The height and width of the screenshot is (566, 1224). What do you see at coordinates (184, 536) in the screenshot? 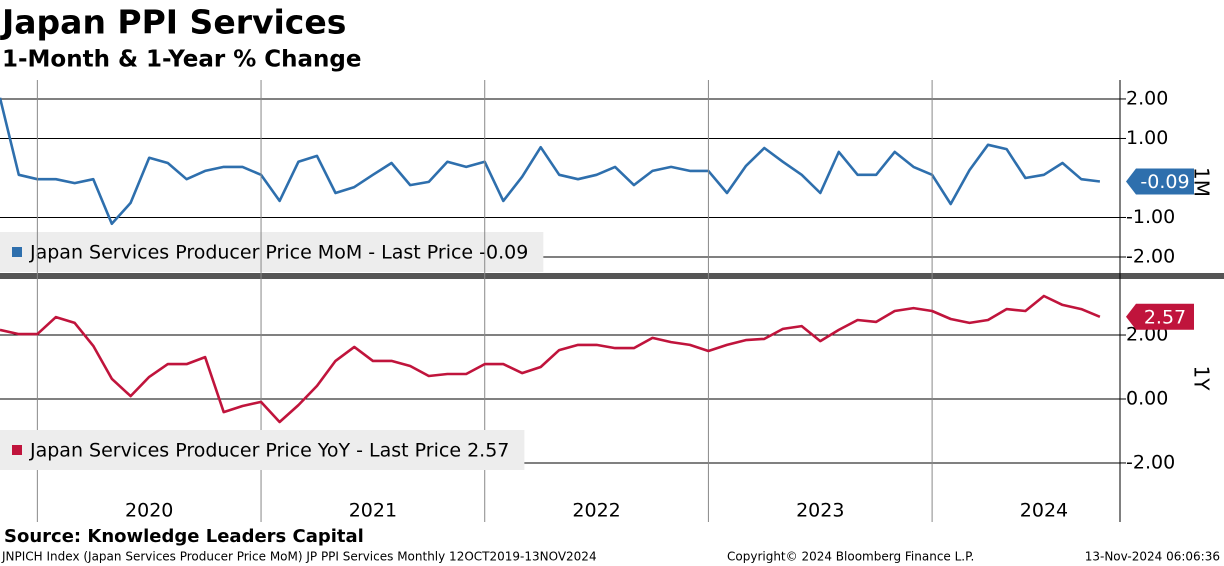
I see `source: Source: Knowledge Leaders Capital` at bounding box center [184, 536].